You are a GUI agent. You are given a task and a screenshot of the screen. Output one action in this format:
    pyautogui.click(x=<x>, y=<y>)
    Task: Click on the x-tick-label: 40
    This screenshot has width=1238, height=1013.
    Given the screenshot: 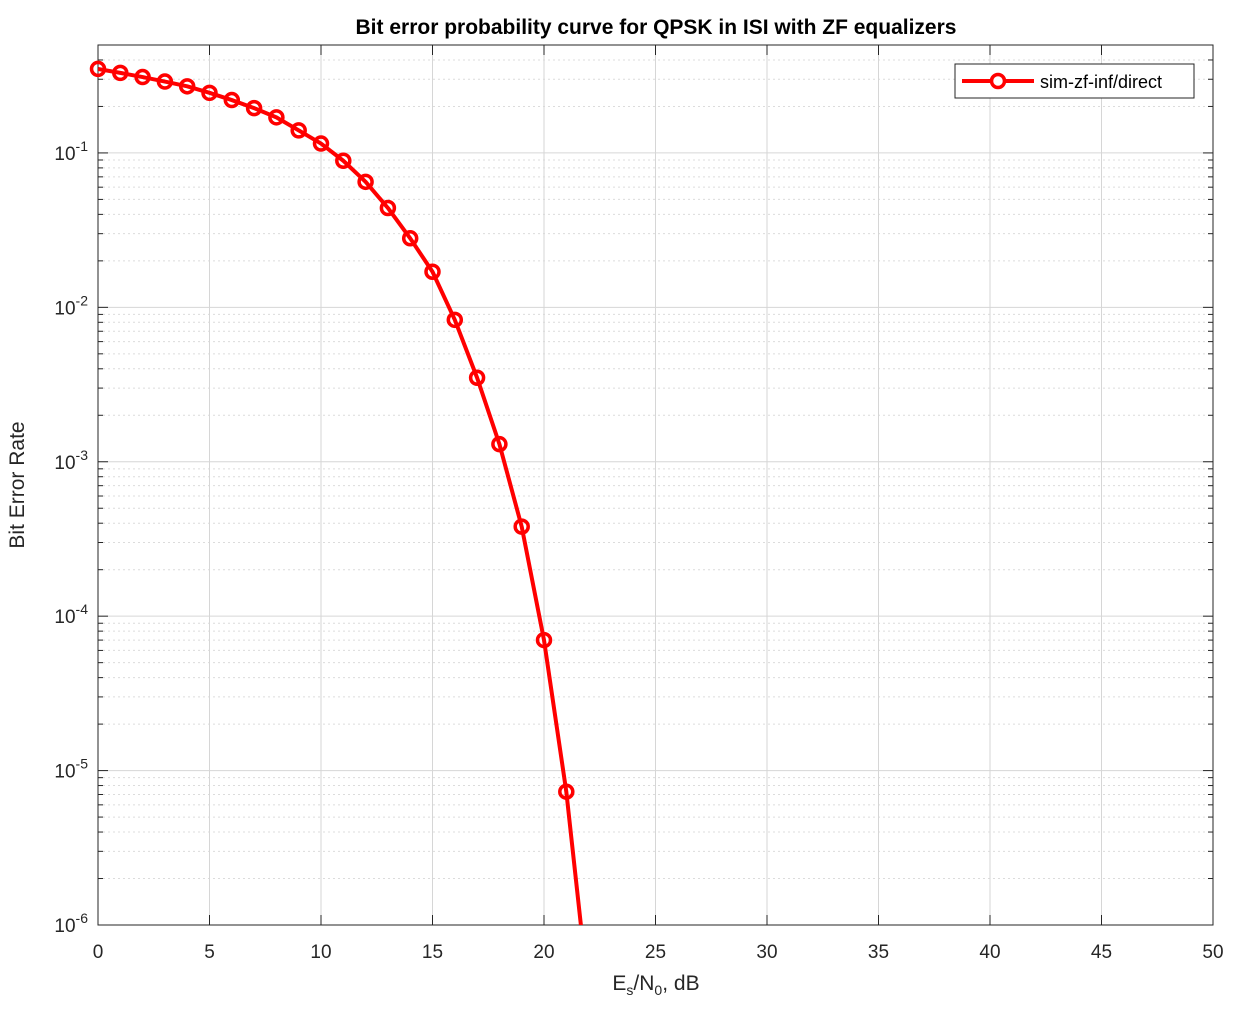 What is the action you would take?
    pyautogui.click(x=989, y=952)
    